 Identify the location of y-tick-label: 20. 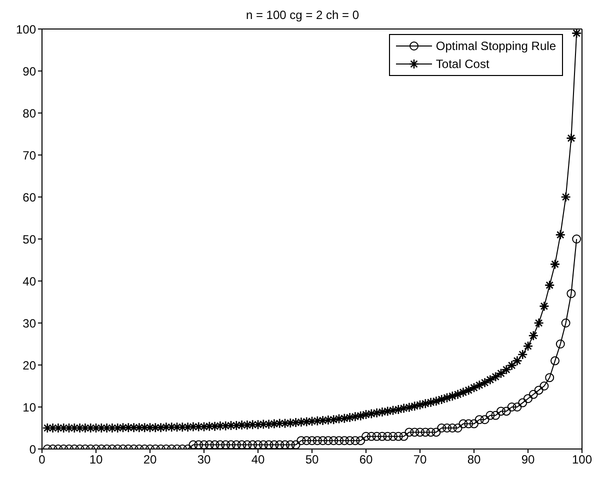
(29, 365).